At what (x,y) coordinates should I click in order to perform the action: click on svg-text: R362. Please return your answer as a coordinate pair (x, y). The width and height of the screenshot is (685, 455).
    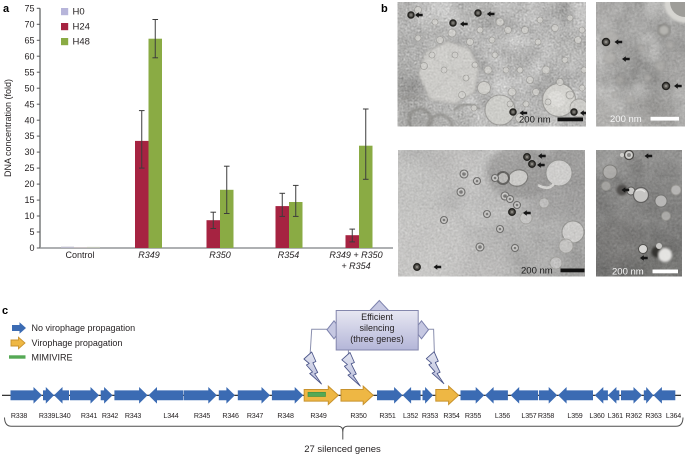
    Looking at the image, I should click on (634, 416).